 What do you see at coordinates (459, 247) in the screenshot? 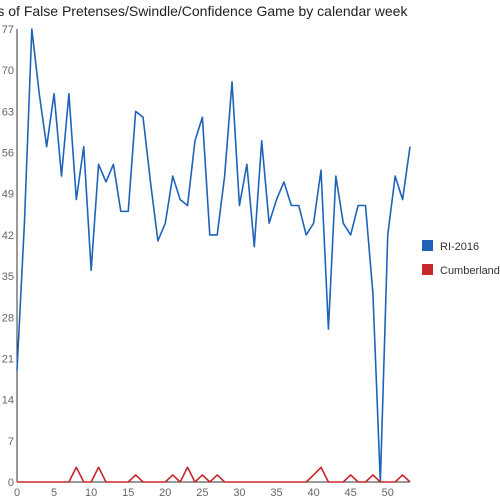
I see `legend-label-ri-2016: RI-2016` at bounding box center [459, 247].